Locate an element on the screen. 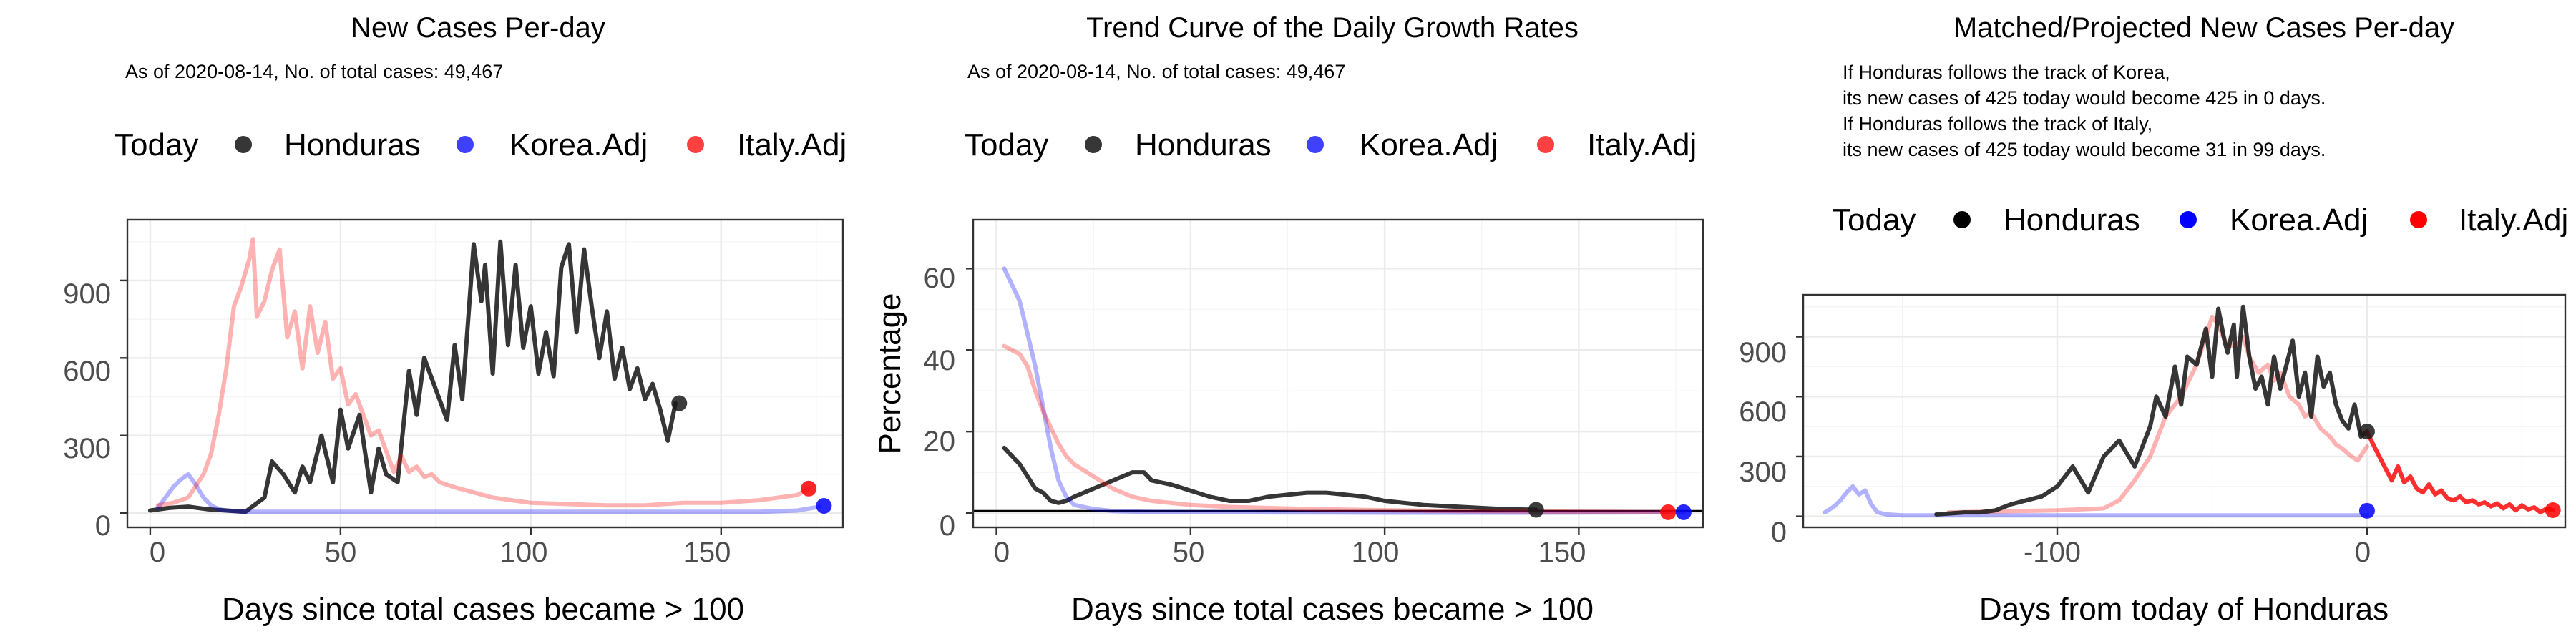 Image resolution: width=2576 pixels, height=644 pixels. panel2-legend-key-korea is located at coordinates (1315, 144).